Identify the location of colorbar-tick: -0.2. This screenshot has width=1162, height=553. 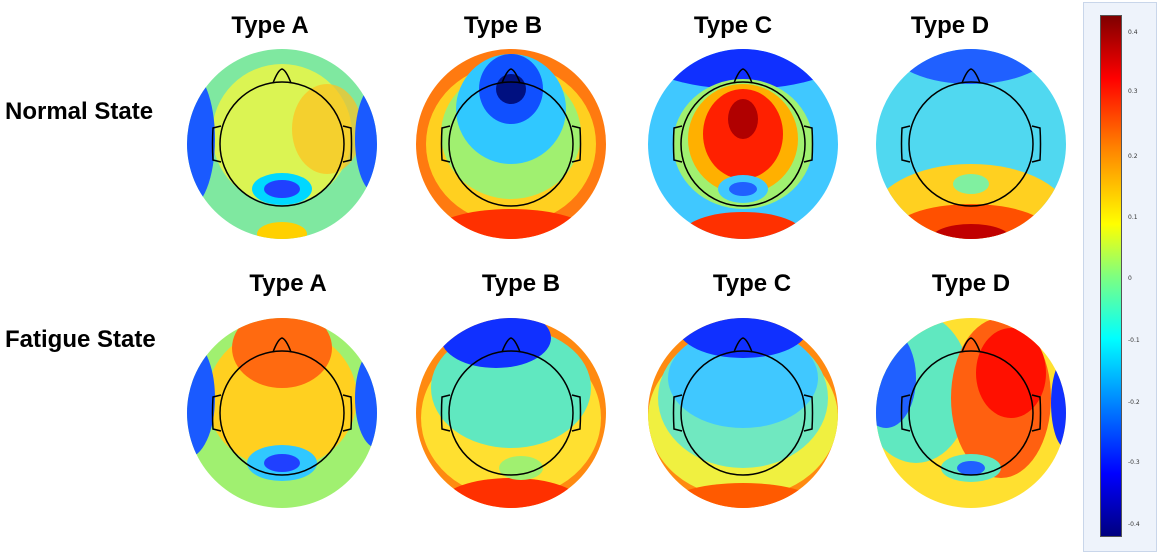
(1134, 402).